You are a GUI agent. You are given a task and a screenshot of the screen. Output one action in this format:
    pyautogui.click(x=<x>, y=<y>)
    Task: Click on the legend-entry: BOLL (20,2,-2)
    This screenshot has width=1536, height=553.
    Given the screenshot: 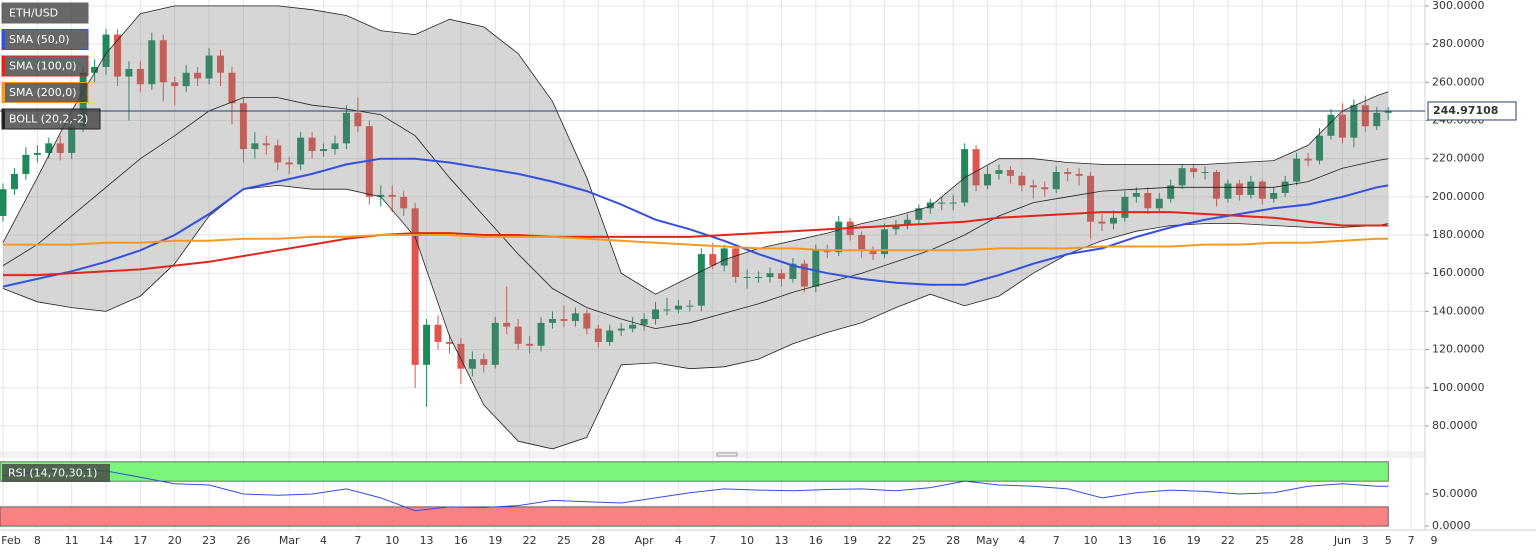 What is the action you would take?
    pyautogui.click(x=51, y=119)
    